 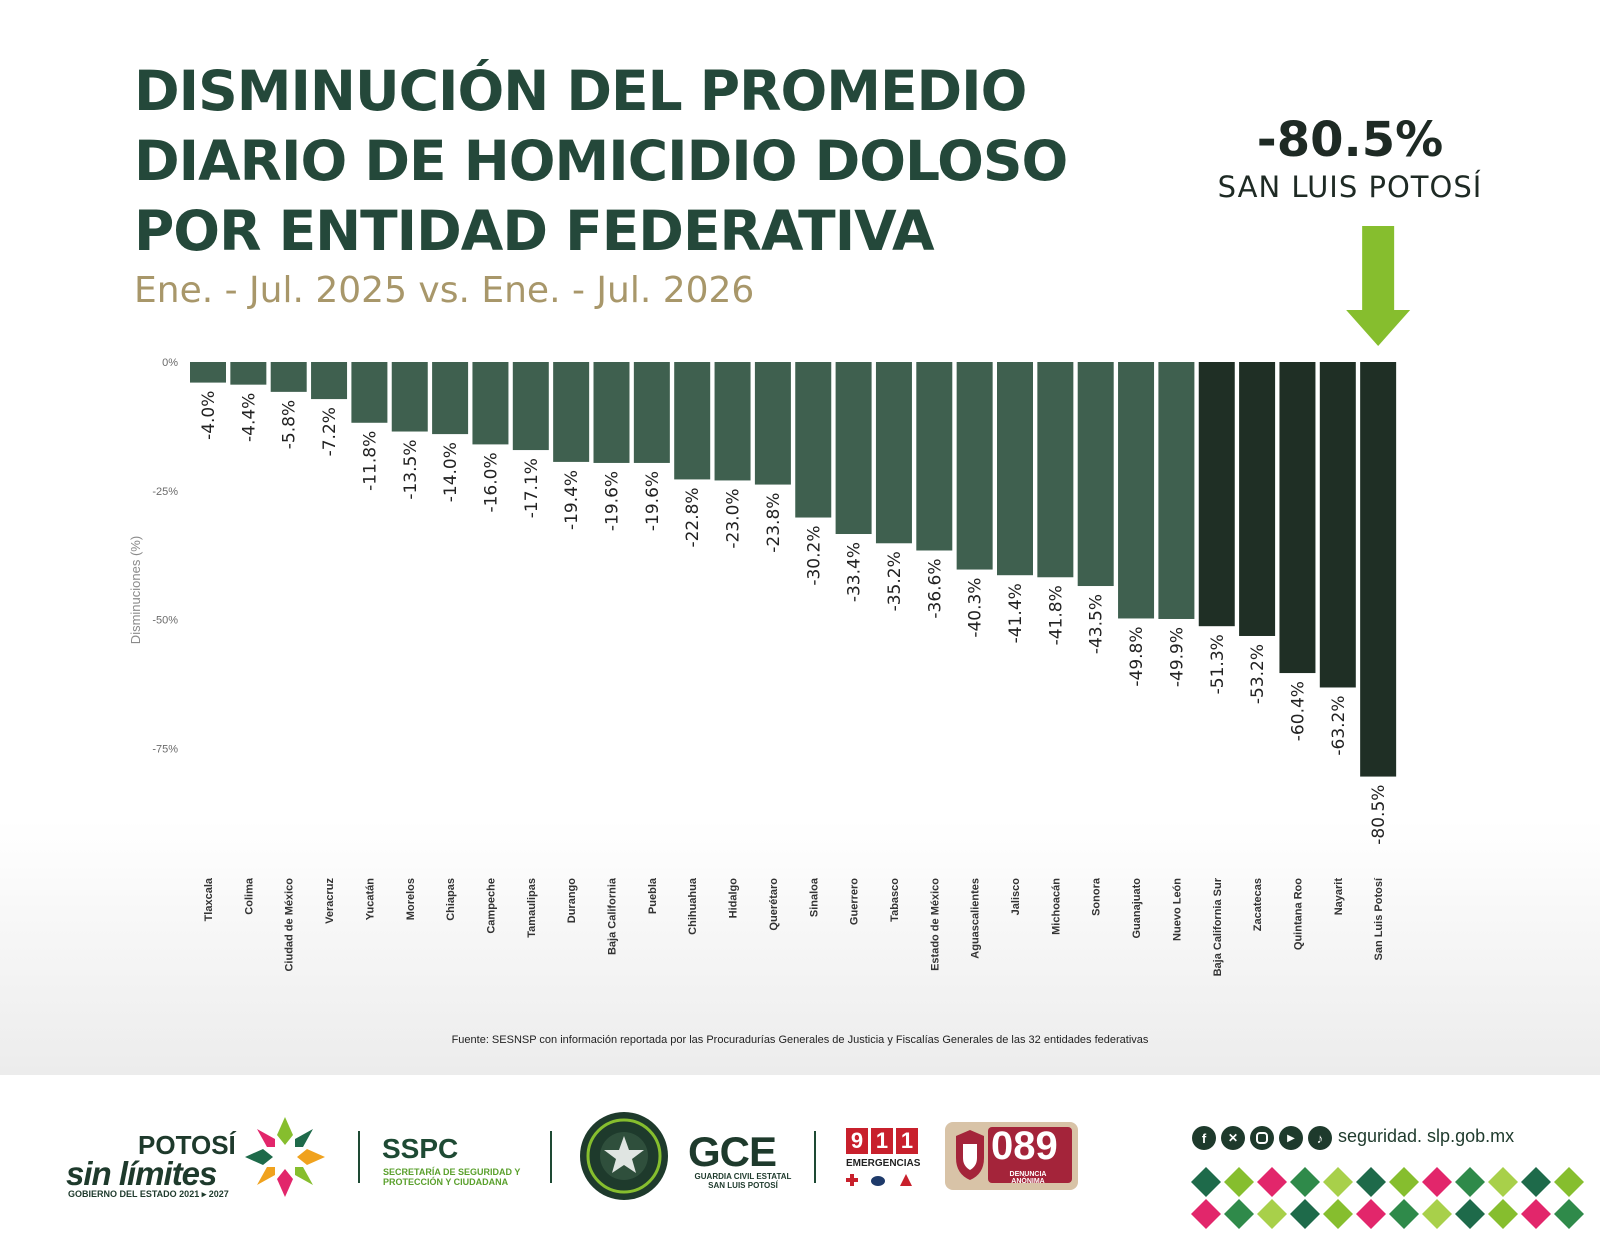 What do you see at coordinates (734, 898) in the screenshot?
I see `category-label: Hidalgo` at bounding box center [734, 898].